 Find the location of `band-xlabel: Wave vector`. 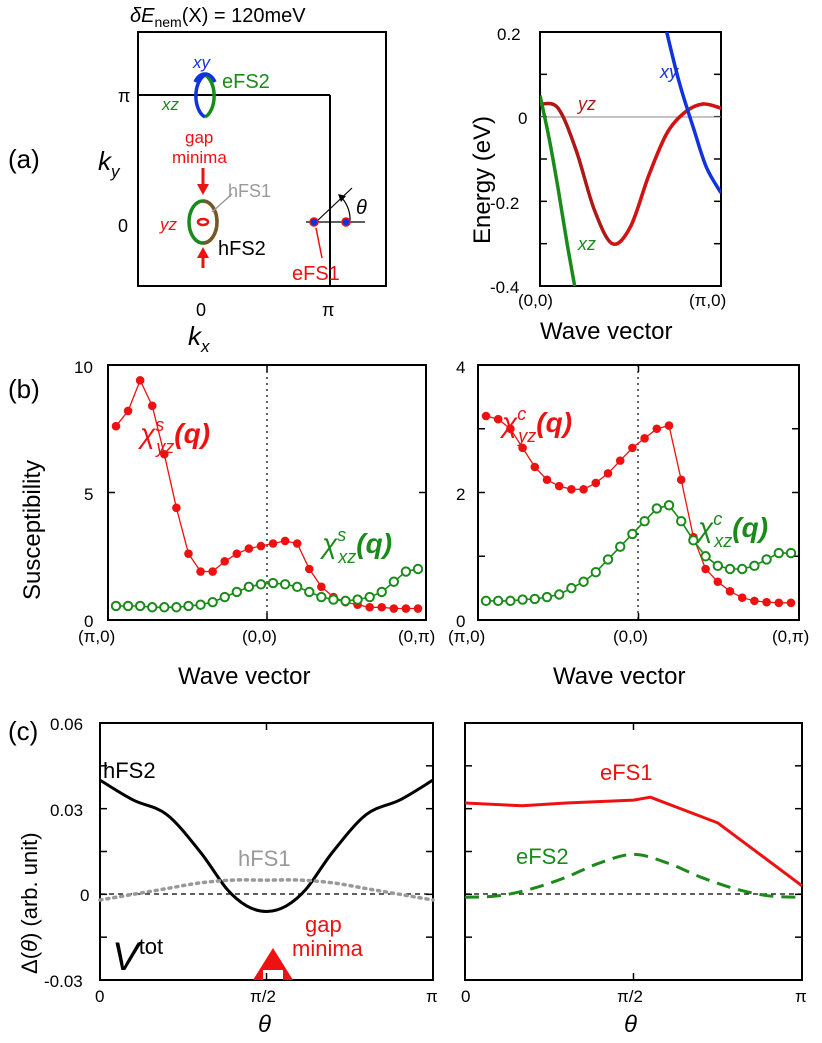

band-xlabel: Wave vector is located at coordinates (606, 331).